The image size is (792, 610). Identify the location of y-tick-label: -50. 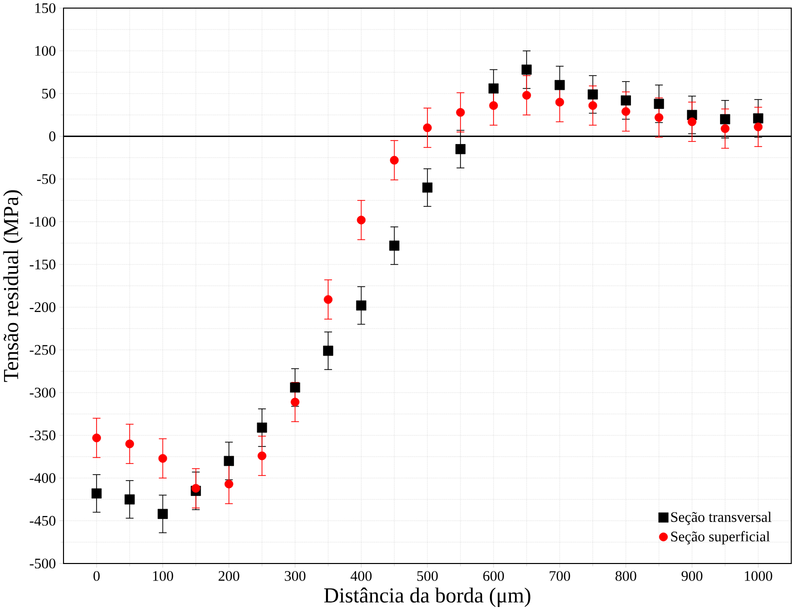
(46, 179).